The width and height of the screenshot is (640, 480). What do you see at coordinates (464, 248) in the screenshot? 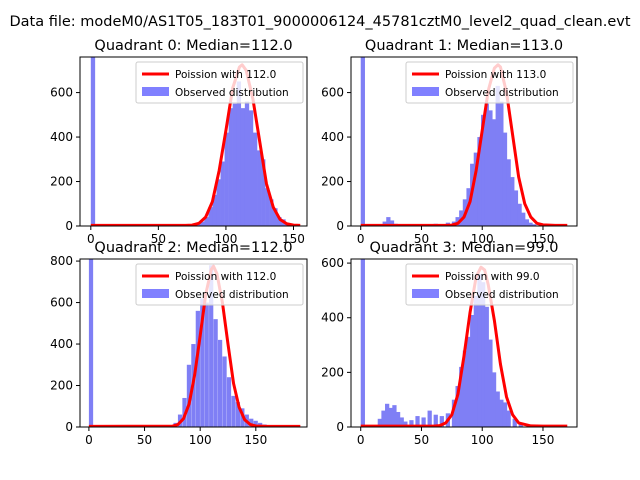
I see `axes-title: Quadrant 3: Median=99.0` at bounding box center [464, 248].